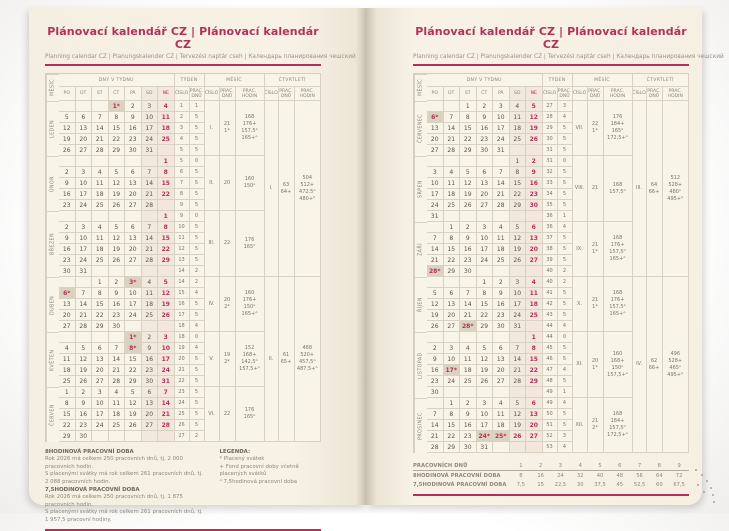 This screenshot has height=531, width=729. I want to click on legend-item: ᴬ 7,5hodinová pracovní doba, so click(258, 481).